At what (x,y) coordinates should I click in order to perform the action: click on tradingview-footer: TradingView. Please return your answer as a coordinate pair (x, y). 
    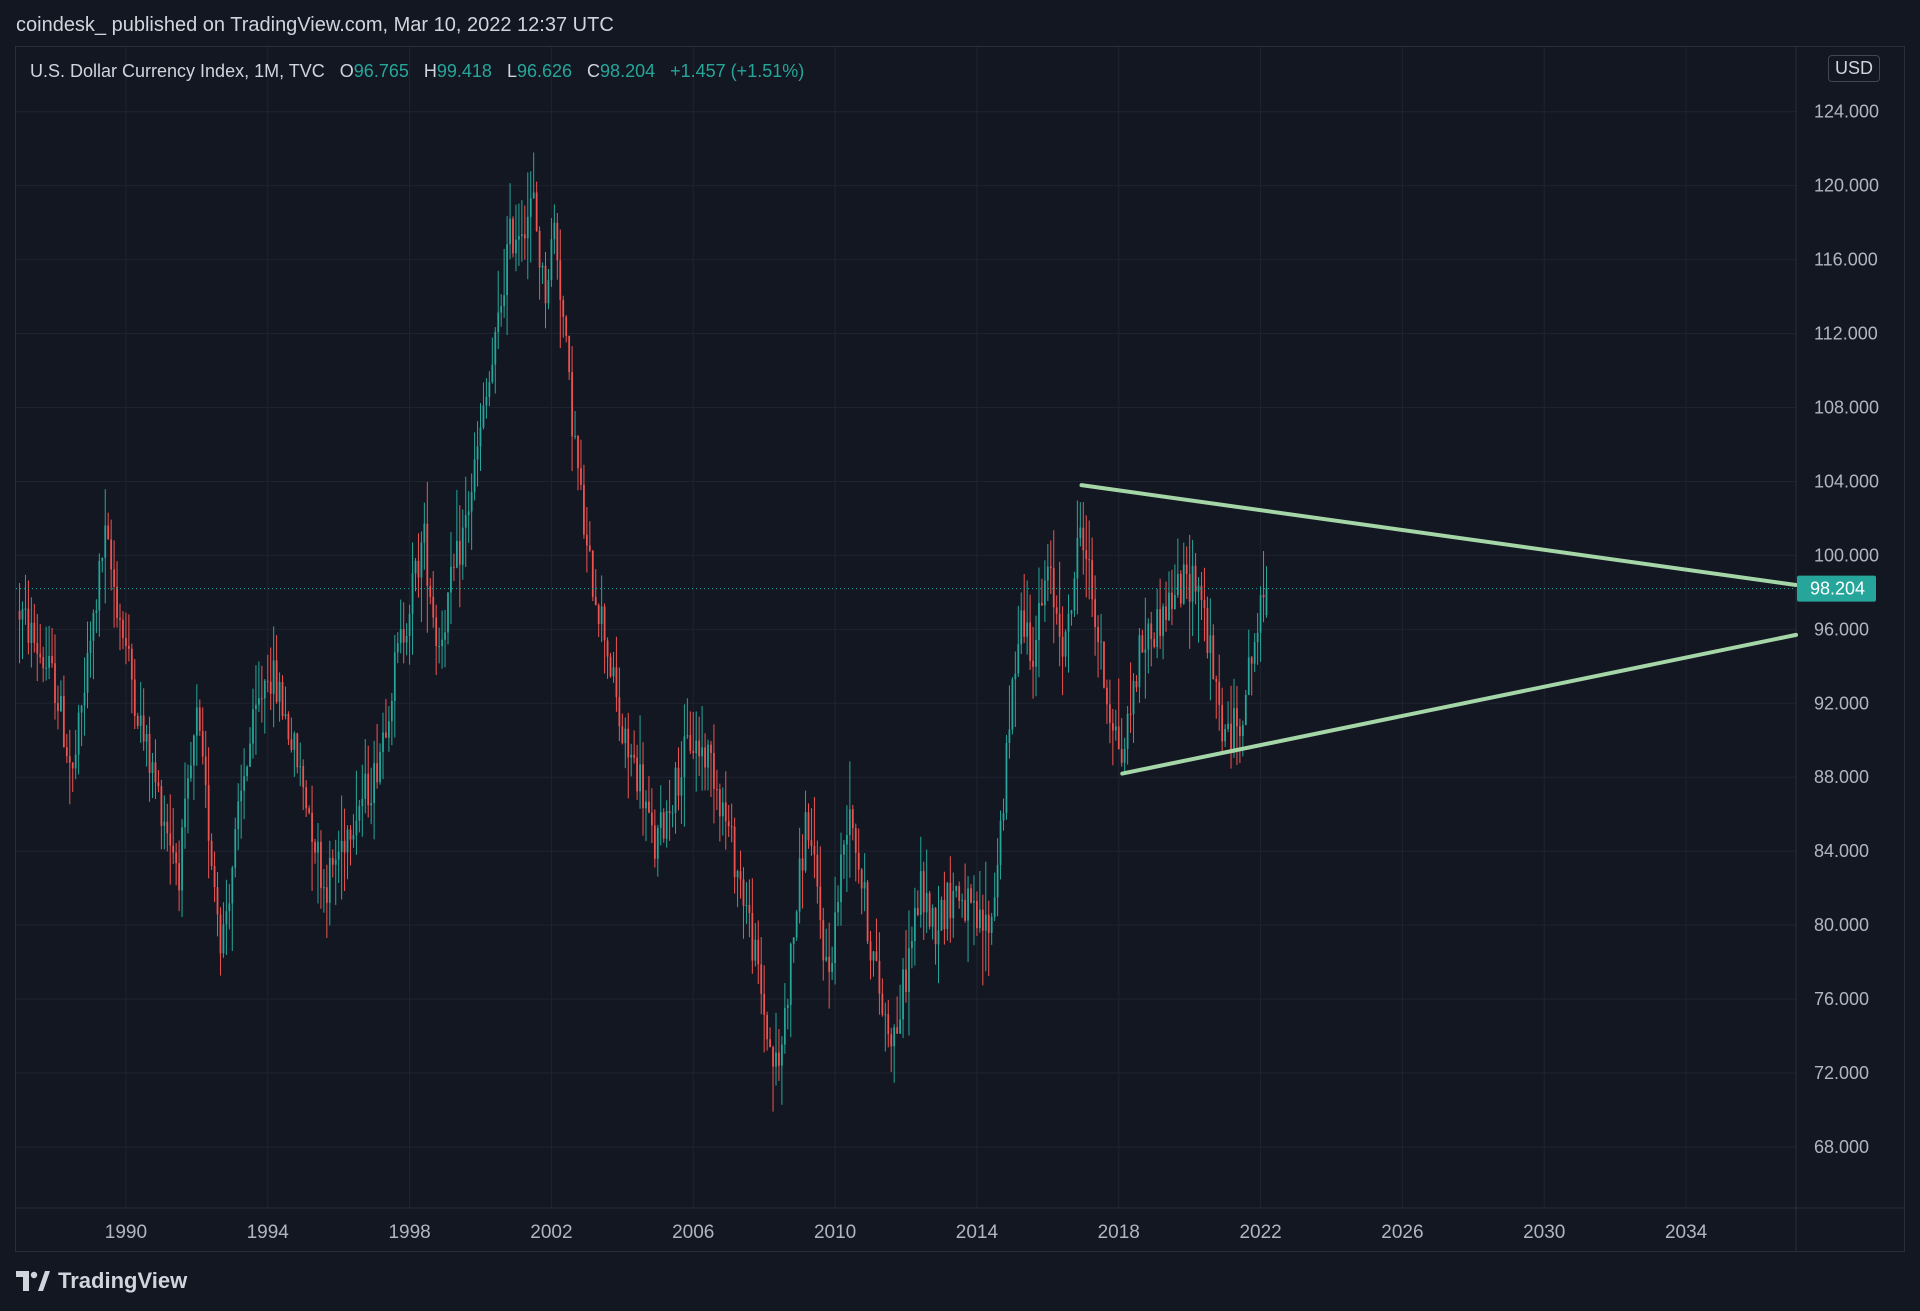
    Looking at the image, I should click on (101, 1281).